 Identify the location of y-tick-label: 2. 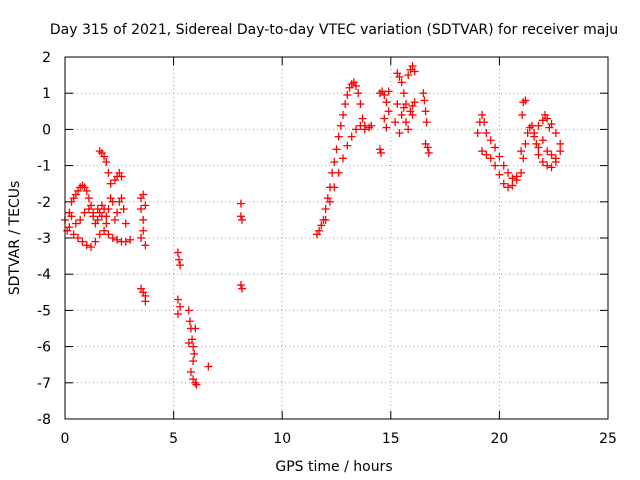
(46, 58).